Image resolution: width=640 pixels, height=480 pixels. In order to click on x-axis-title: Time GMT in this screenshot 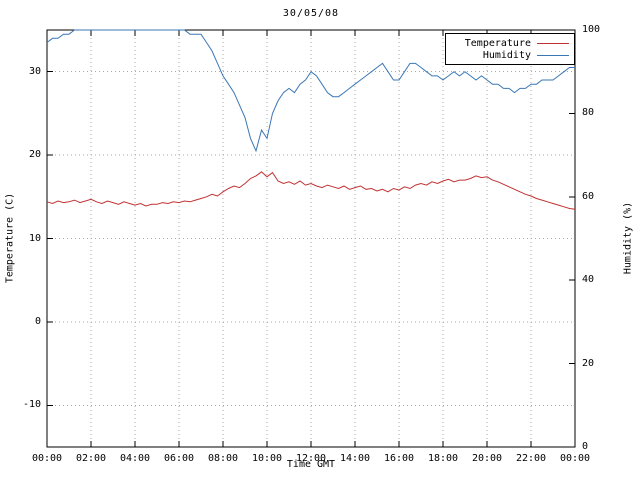, I will do `click(311, 464)`.